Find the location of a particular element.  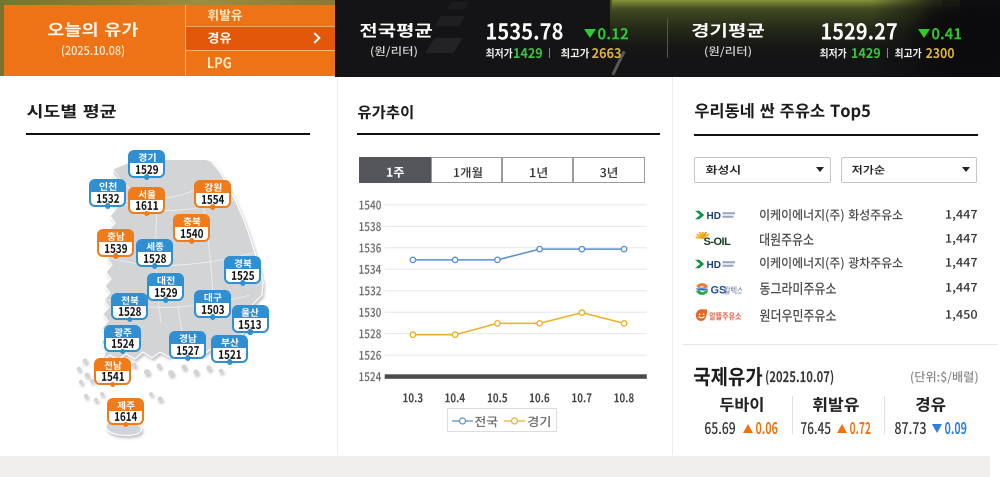

svg-text: S-OIL is located at coordinates (718, 241).